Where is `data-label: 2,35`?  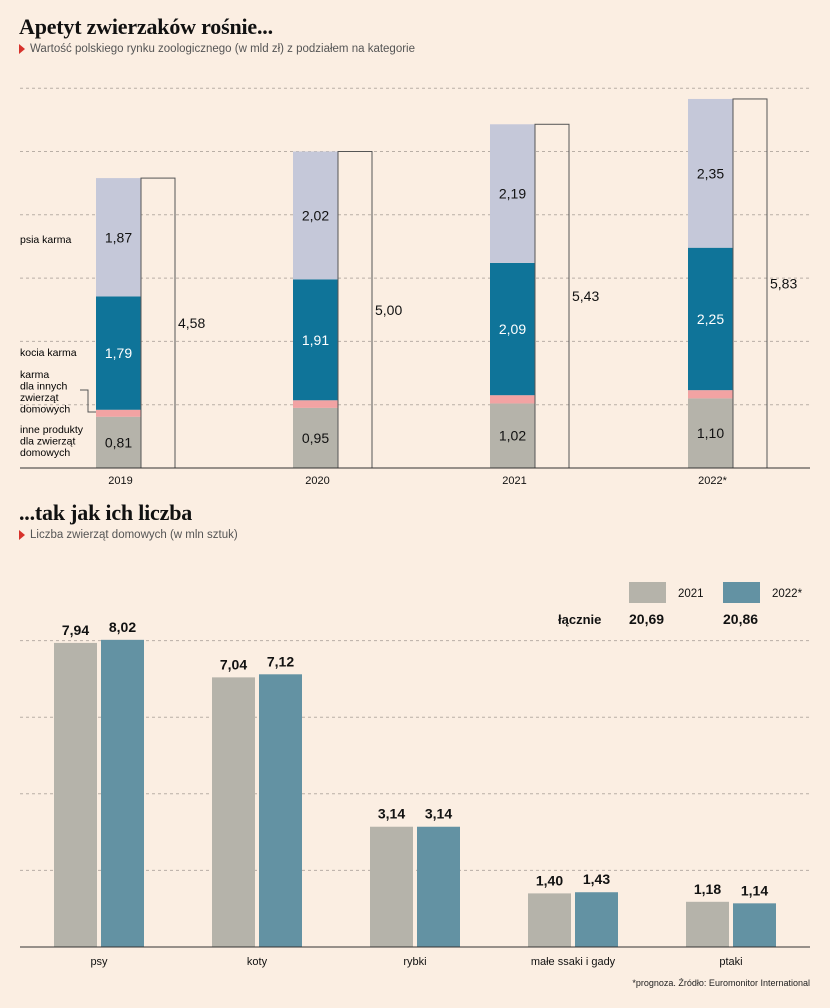 data-label: 2,35 is located at coordinates (710, 173).